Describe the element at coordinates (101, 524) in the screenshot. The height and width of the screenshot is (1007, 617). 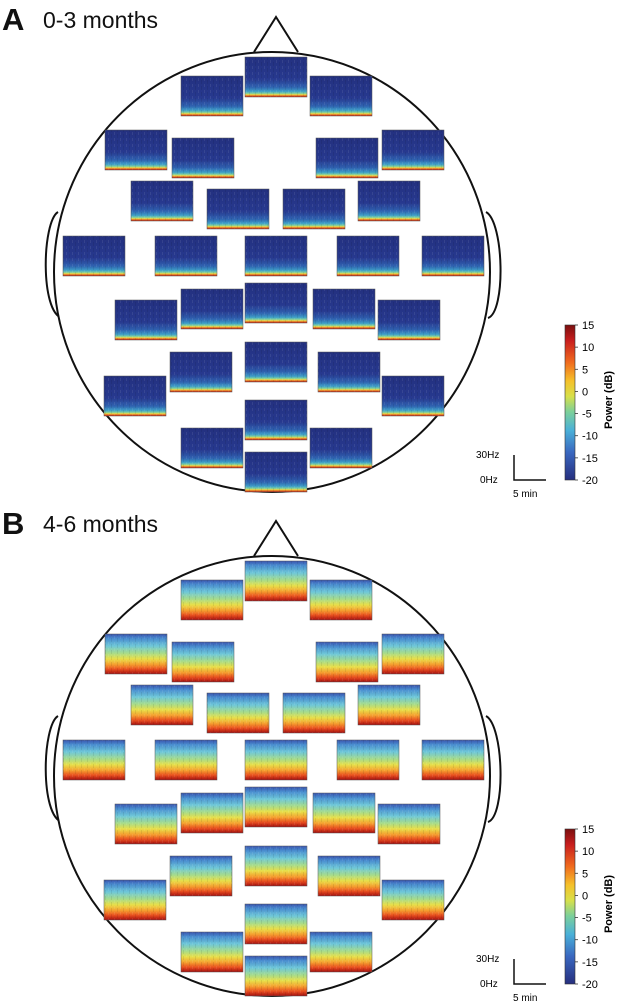
I see `panel-b-title: 4-6 months` at that location.